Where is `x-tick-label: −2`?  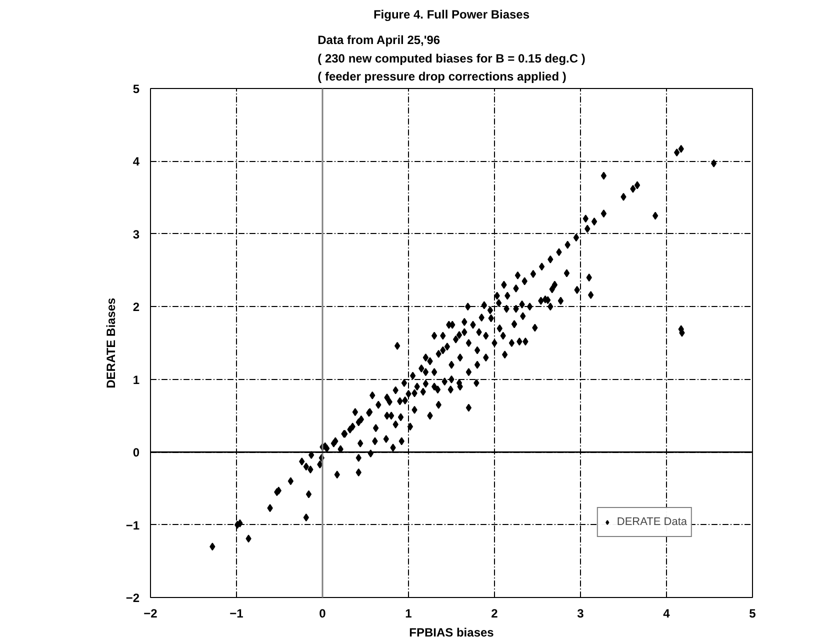
x-tick-label: −2 is located at coordinates (151, 613).